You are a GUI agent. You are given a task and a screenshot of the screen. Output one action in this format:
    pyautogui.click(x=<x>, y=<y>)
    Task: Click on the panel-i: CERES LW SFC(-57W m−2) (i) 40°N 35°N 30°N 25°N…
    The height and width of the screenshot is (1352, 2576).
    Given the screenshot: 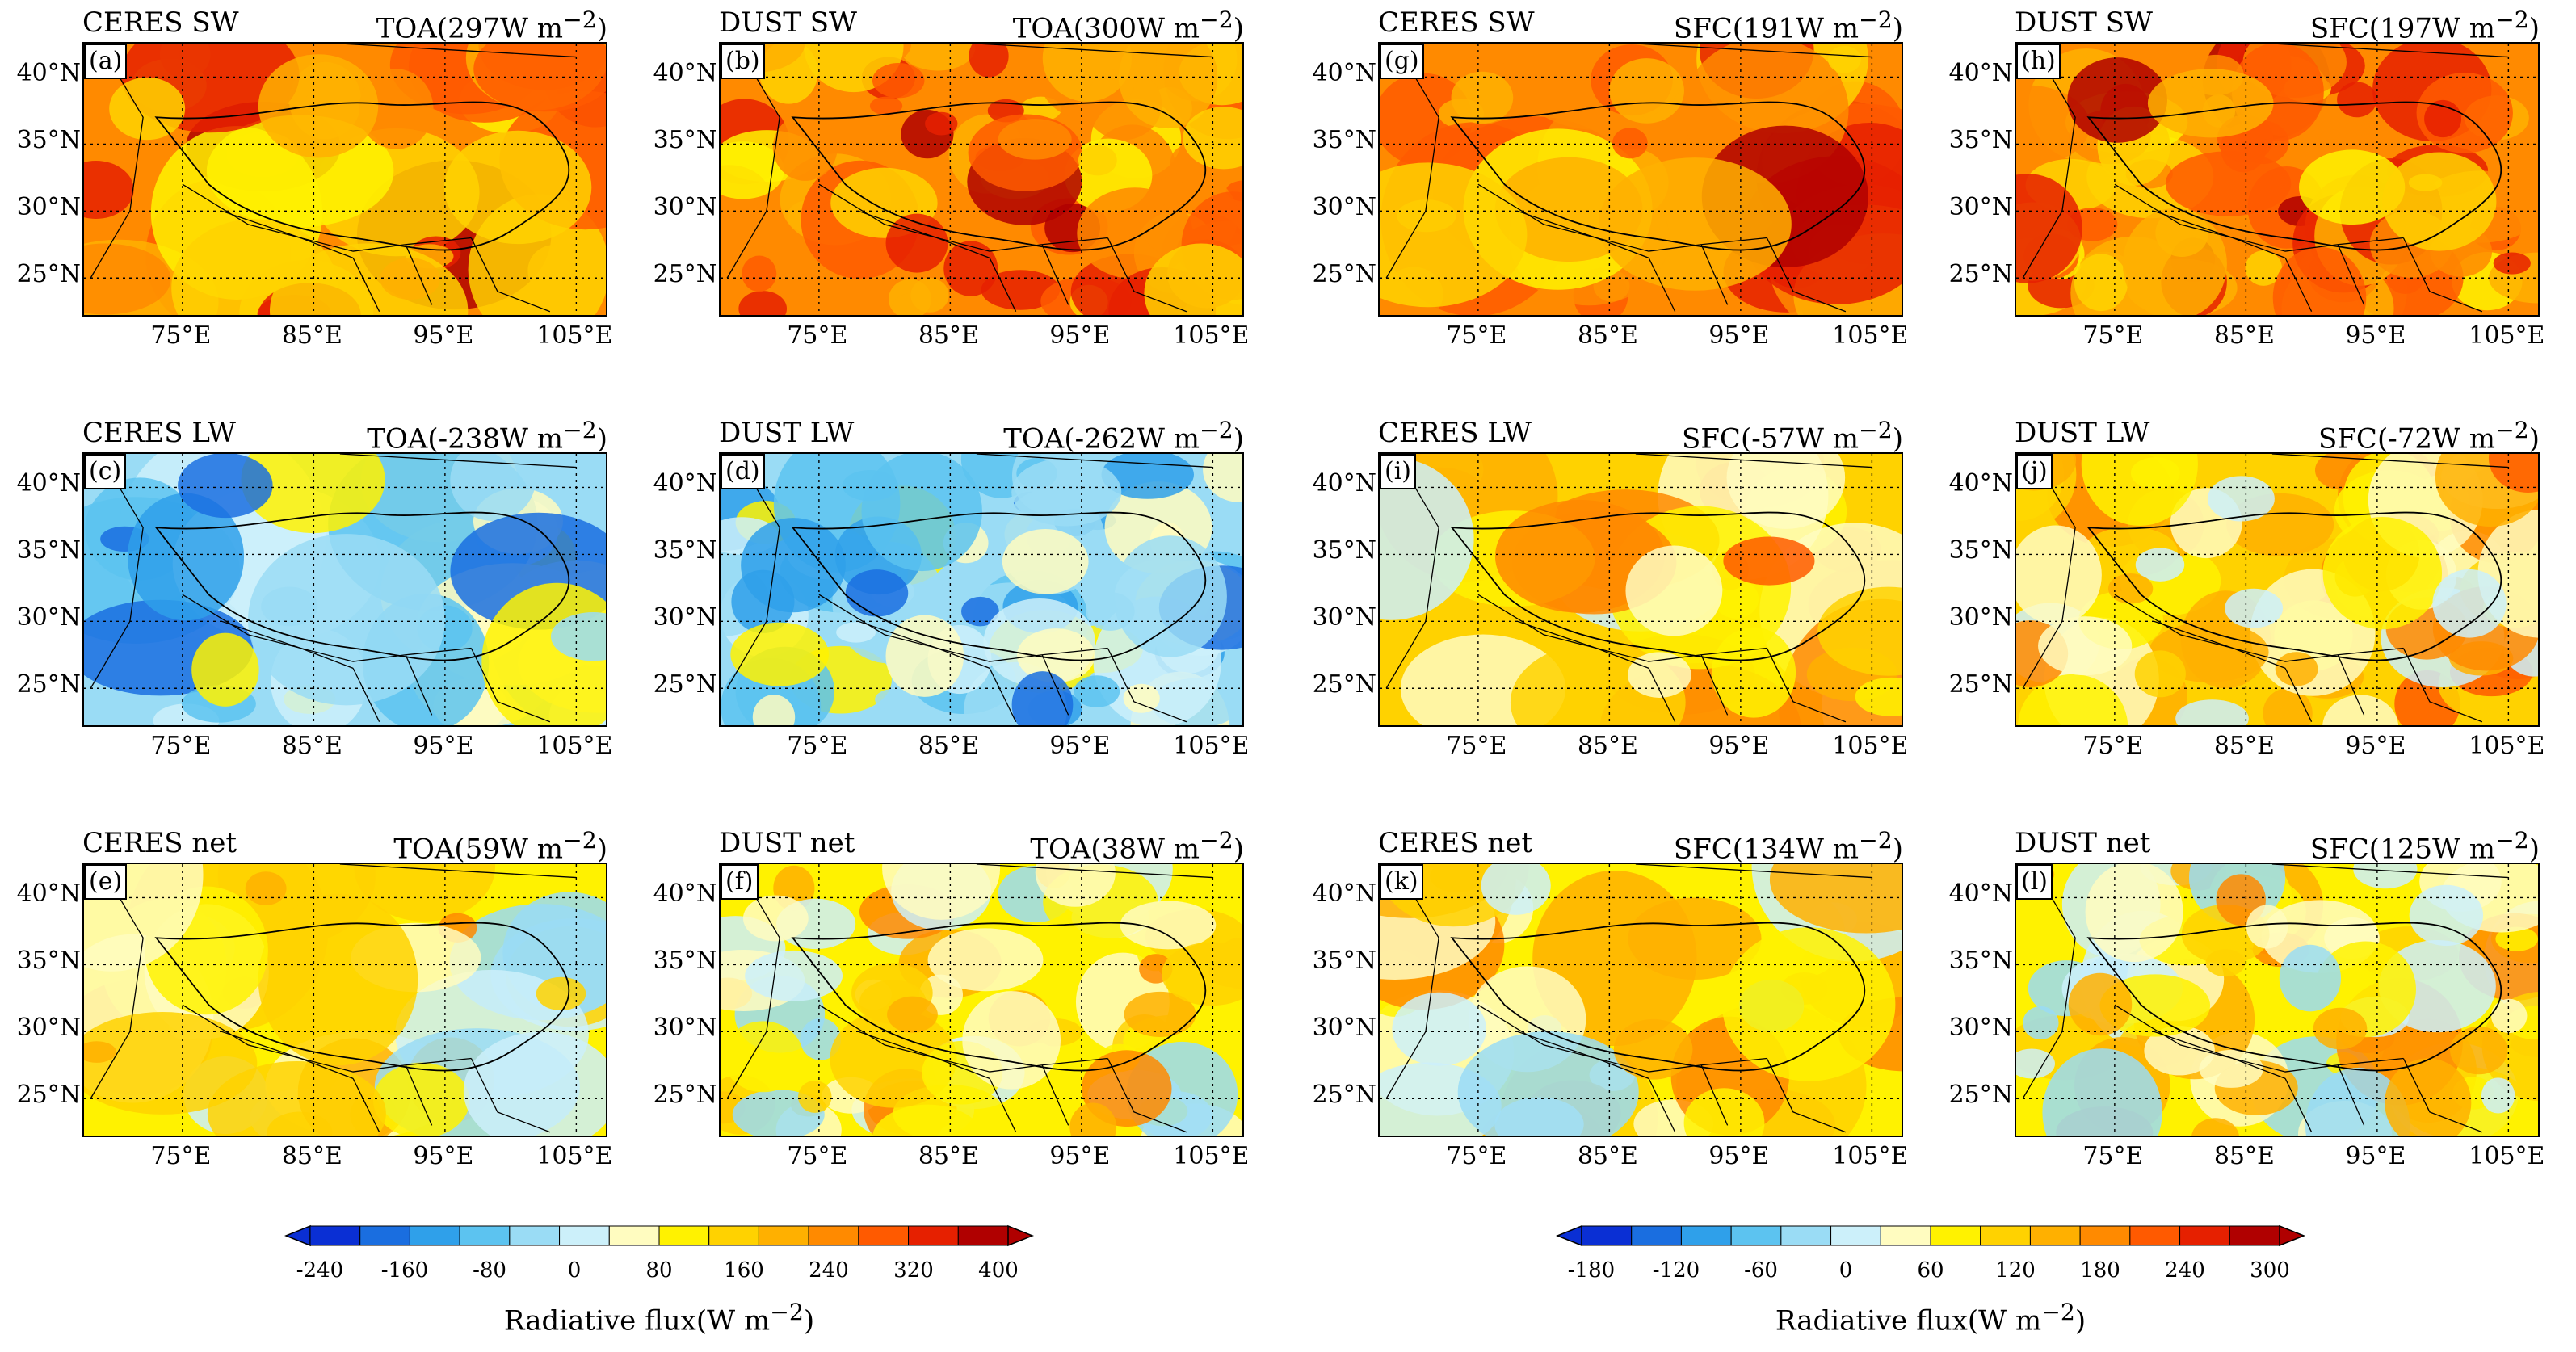 What is the action you would take?
    pyautogui.click(x=1603, y=612)
    